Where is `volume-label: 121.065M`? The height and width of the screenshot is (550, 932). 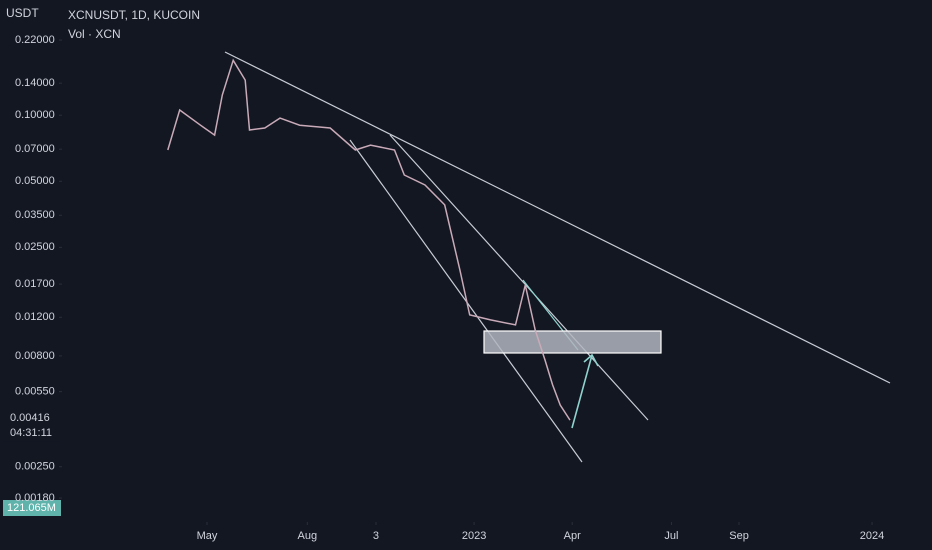 volume-label: 121.065M is located at coordinates (31, 508).